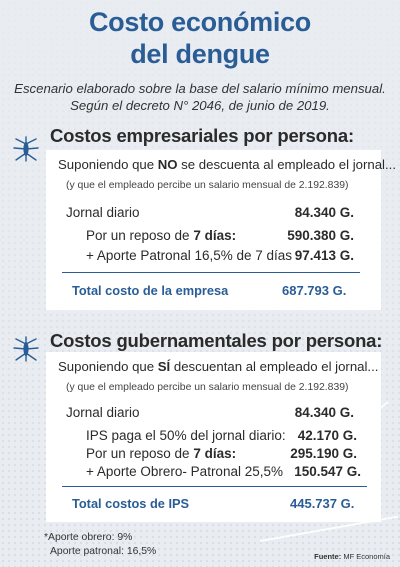  What do you see at coordinates (324, 255) in the screenshot?
I see `empresarial-row-value: 97.413 G.` at bounding box center [324, 255].